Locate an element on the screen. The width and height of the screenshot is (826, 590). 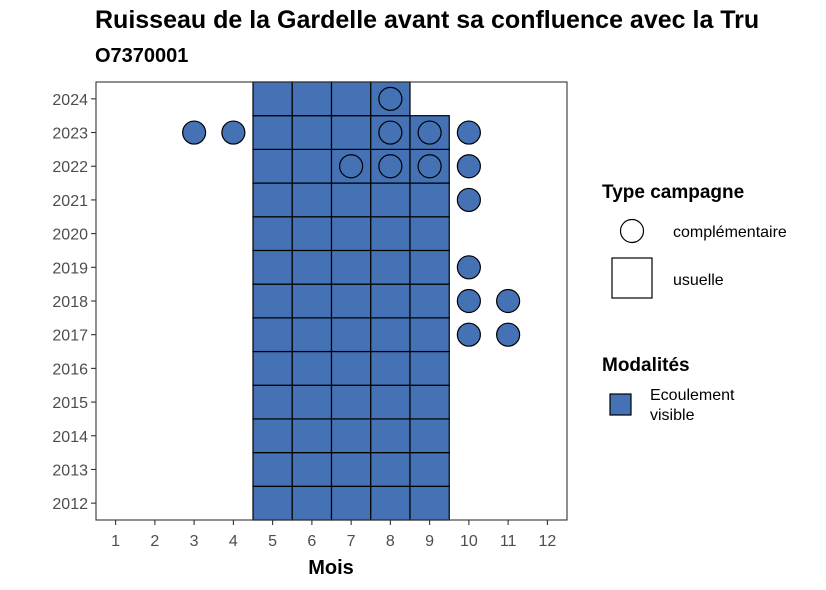
legend-shape: Type campagne complémentaire usuelle is located at coordinates (694, 240).